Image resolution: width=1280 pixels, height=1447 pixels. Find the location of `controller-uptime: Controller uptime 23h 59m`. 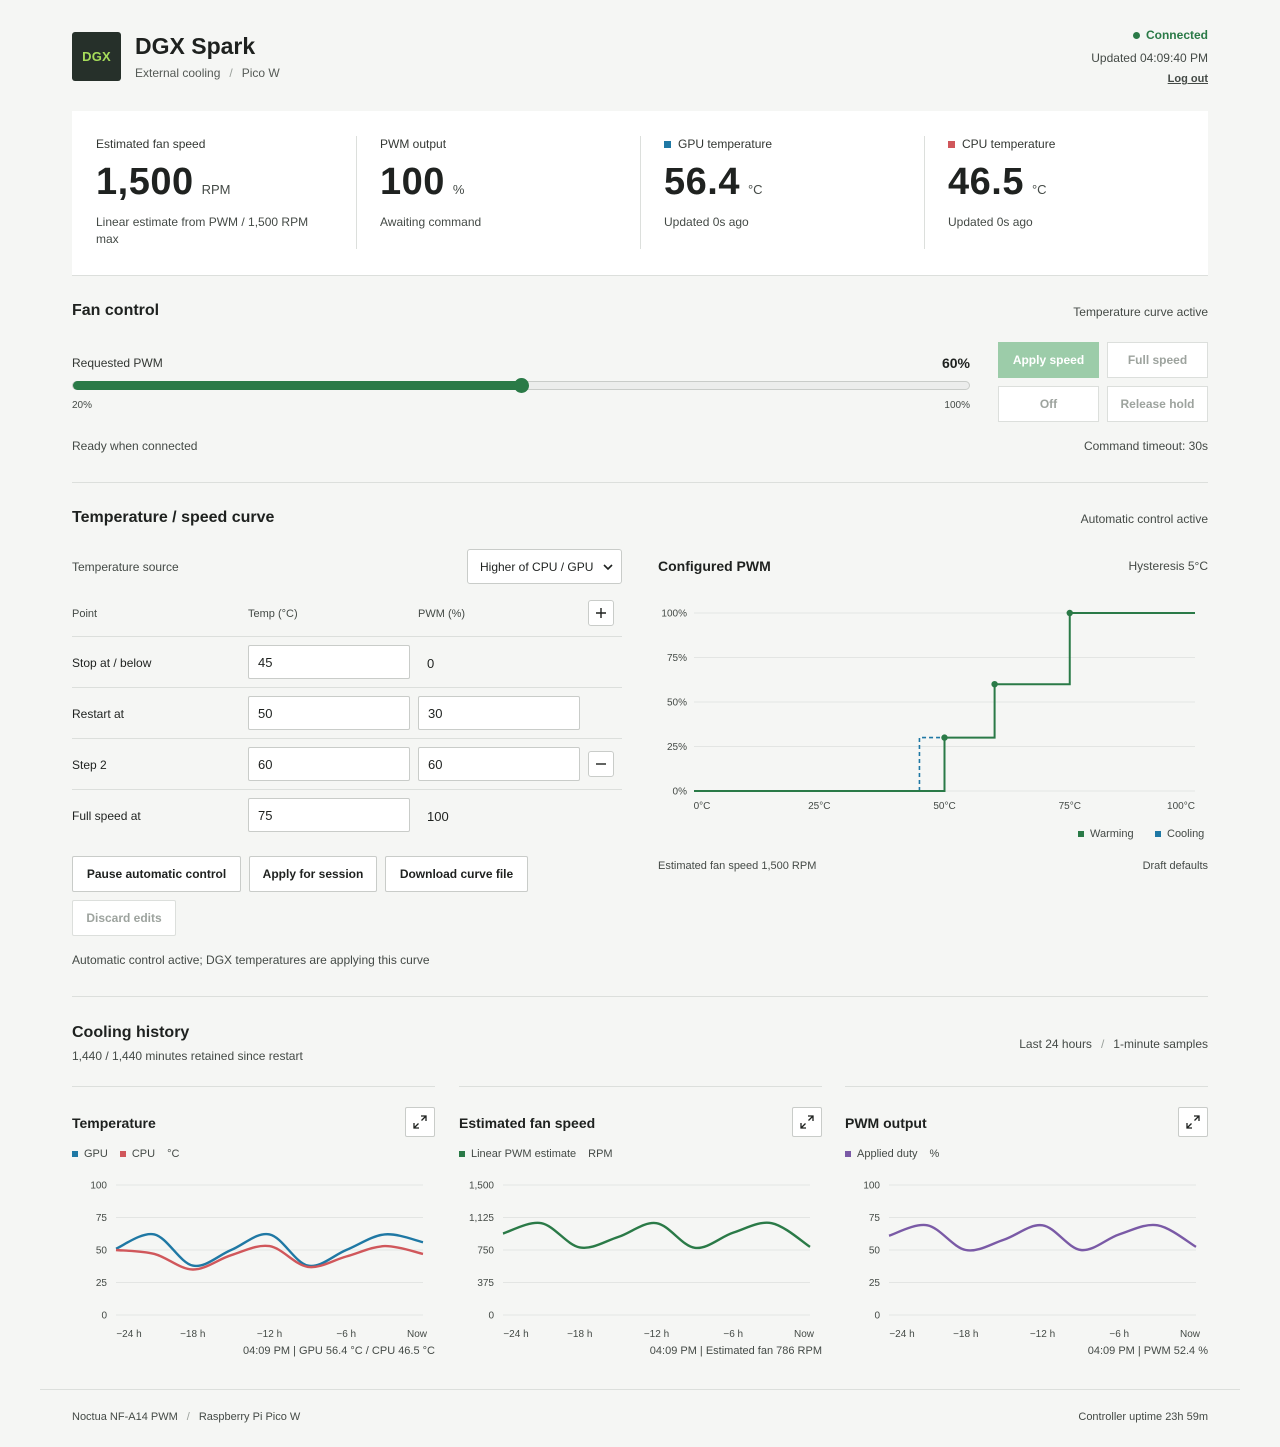

controller-uptime: Controller uptime 23h 59m is located at coordinates (1143, 1417).